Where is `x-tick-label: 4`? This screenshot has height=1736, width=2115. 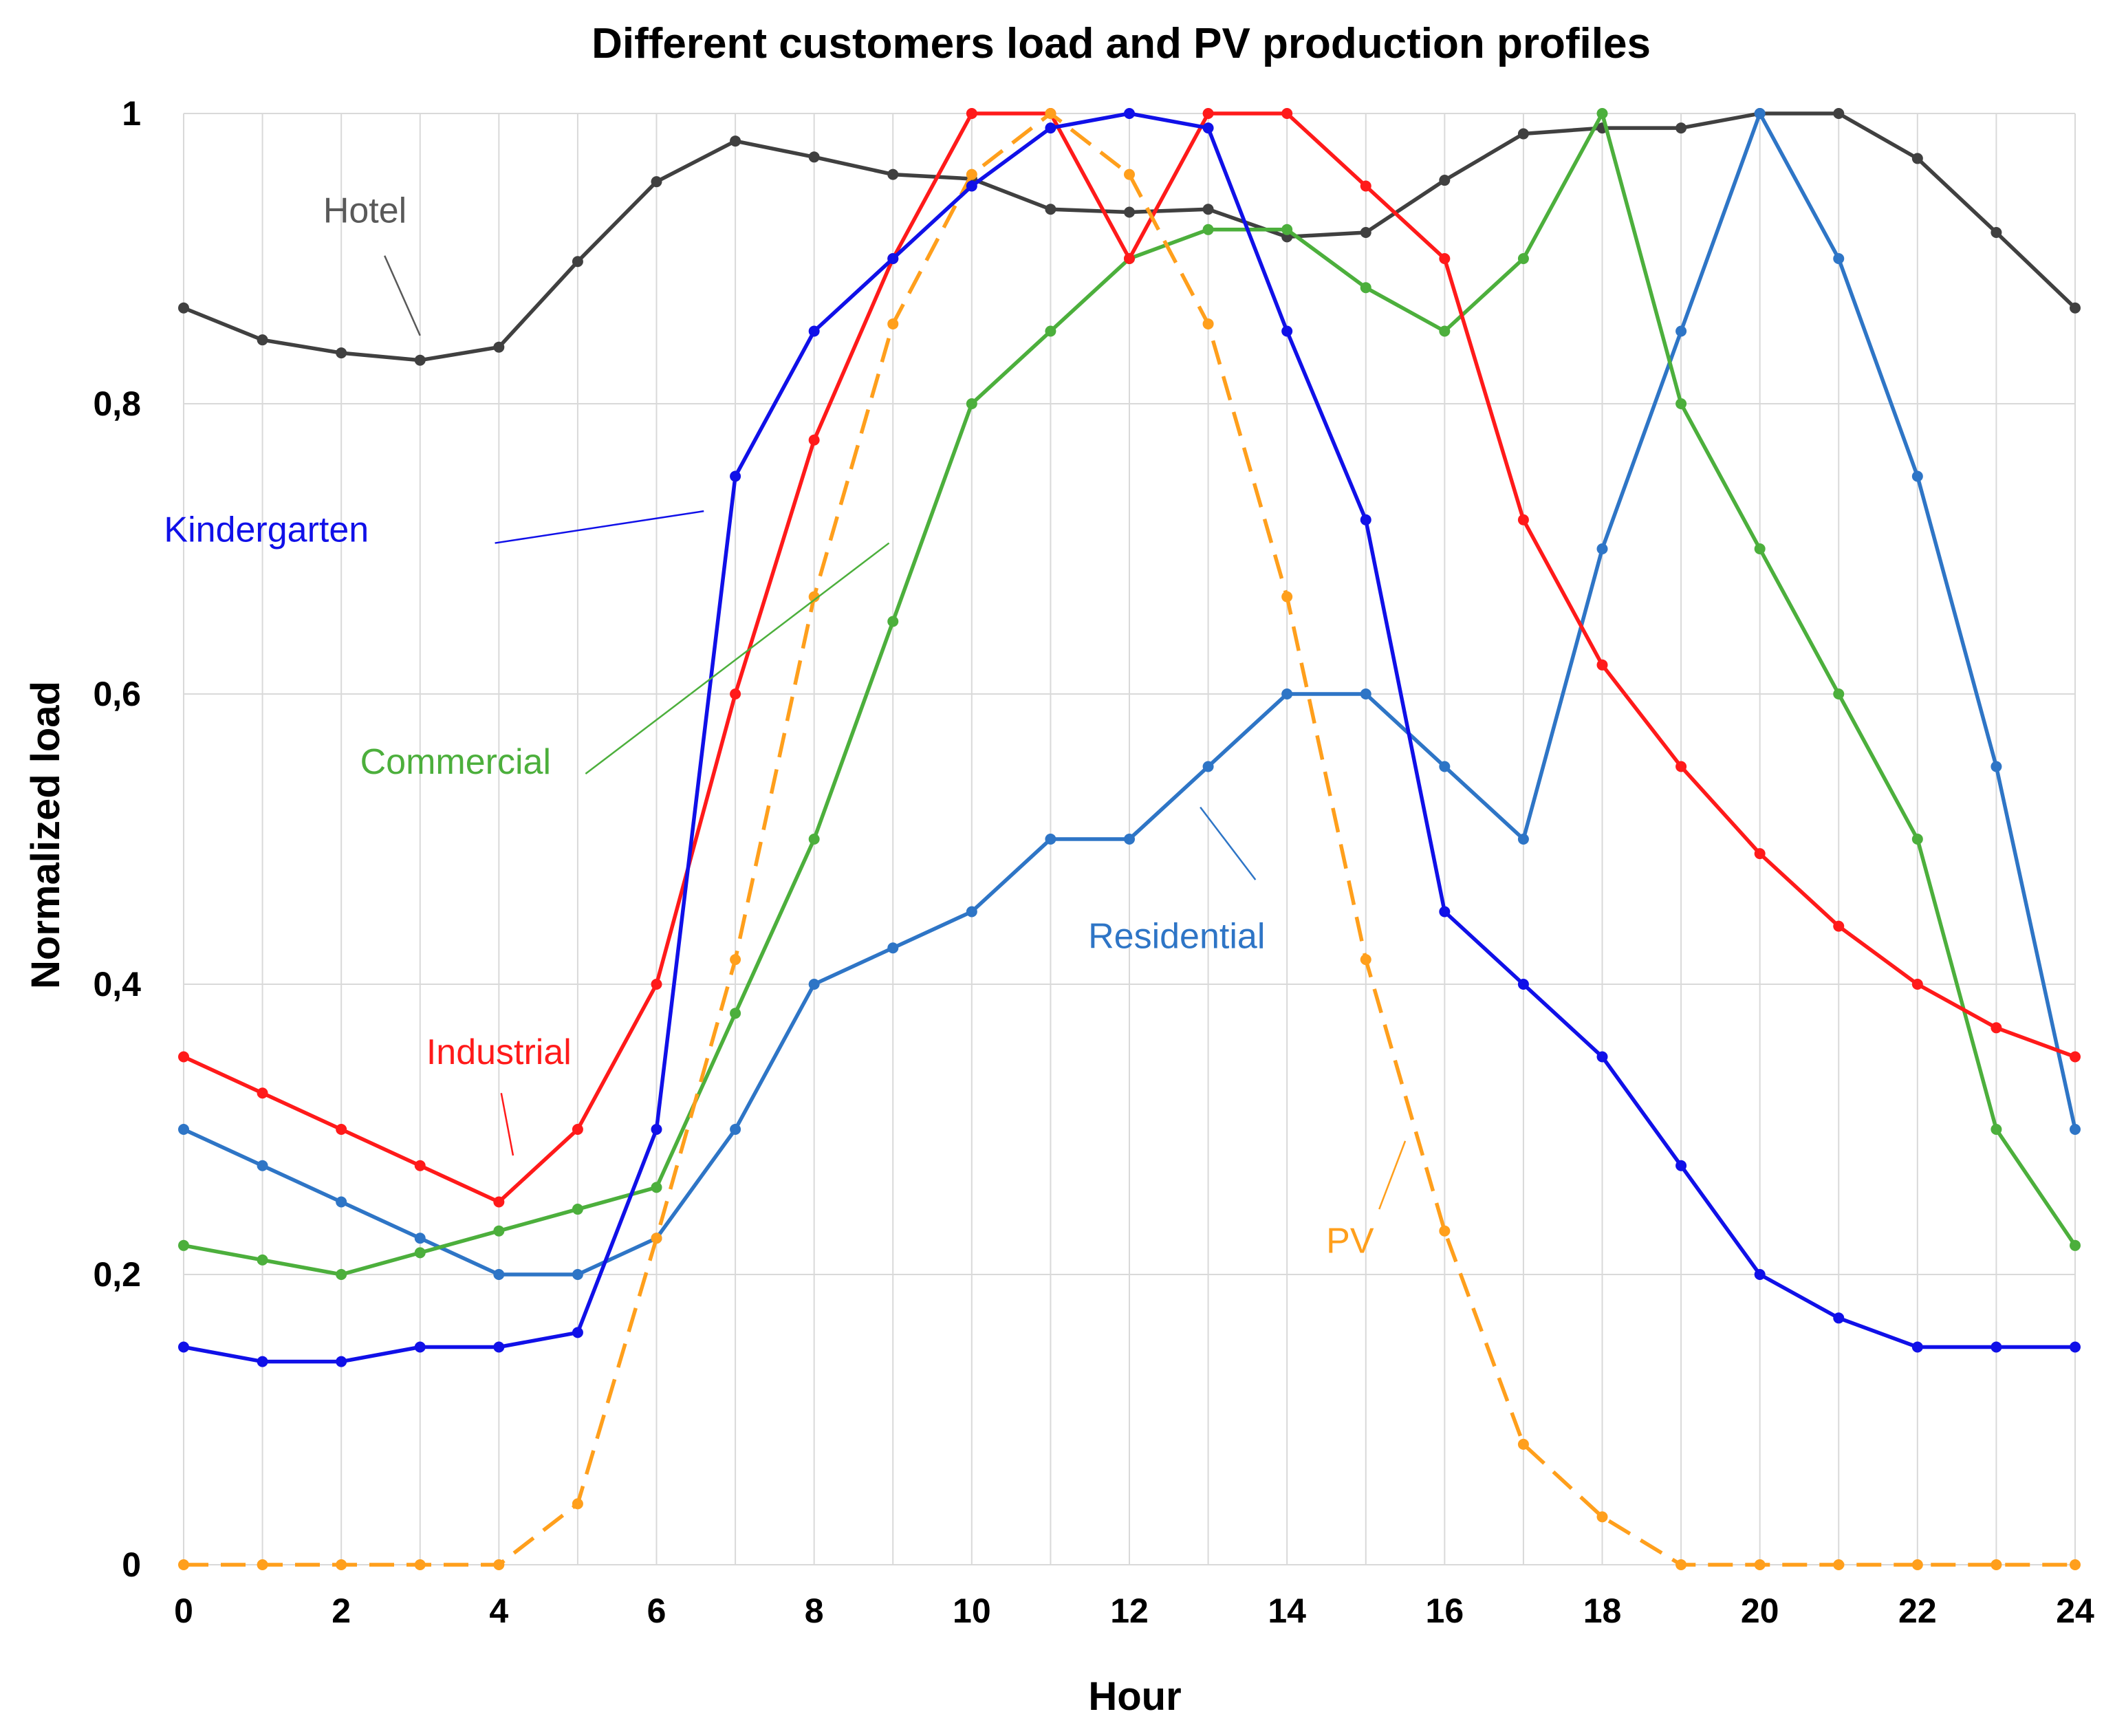
x-tick-label: 4 is located at coordinates (498, 1611).